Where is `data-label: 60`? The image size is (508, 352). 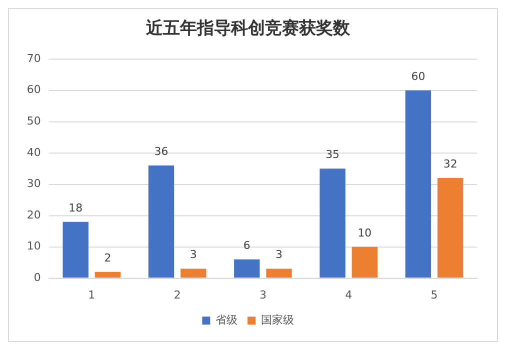
data-label: 60 is located at coordinates (418, 76).